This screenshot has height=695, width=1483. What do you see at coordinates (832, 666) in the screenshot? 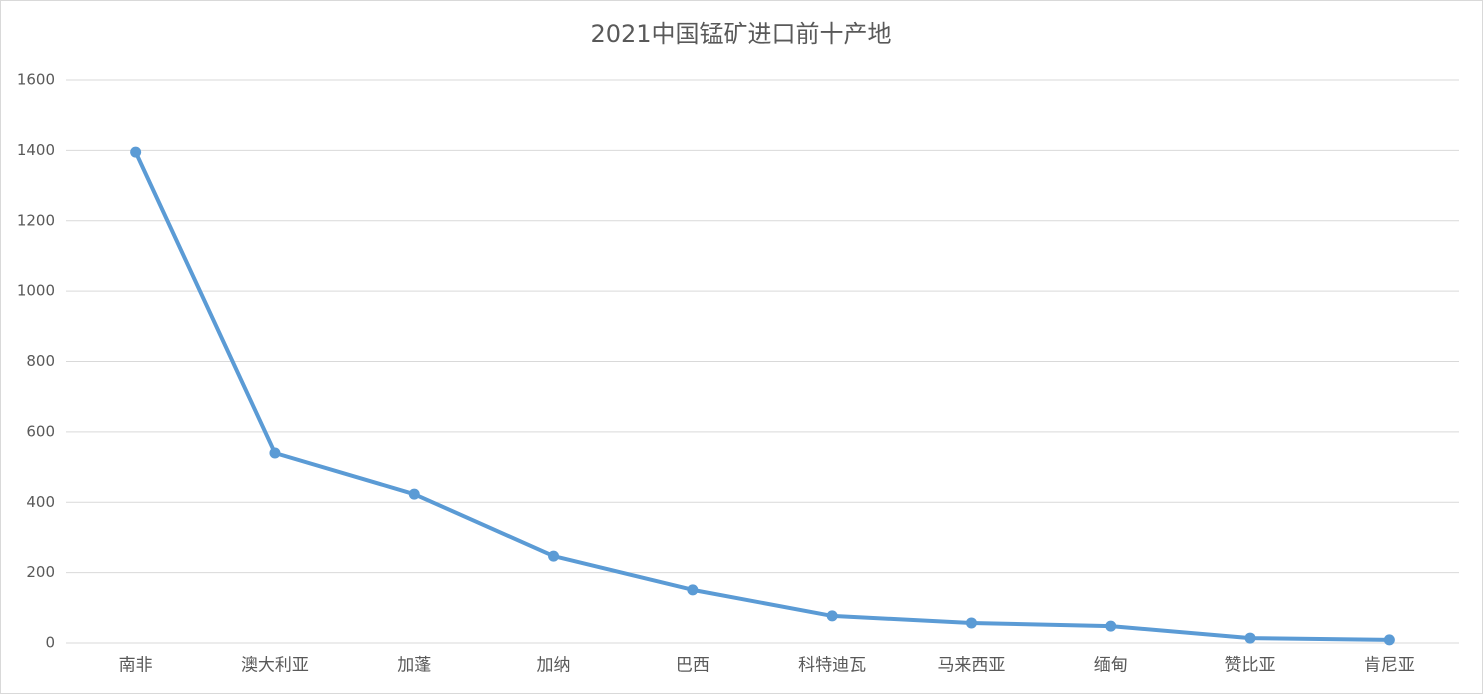
I see `x-tick-label: 科特迪瓦` at bounding box center [832, 666].